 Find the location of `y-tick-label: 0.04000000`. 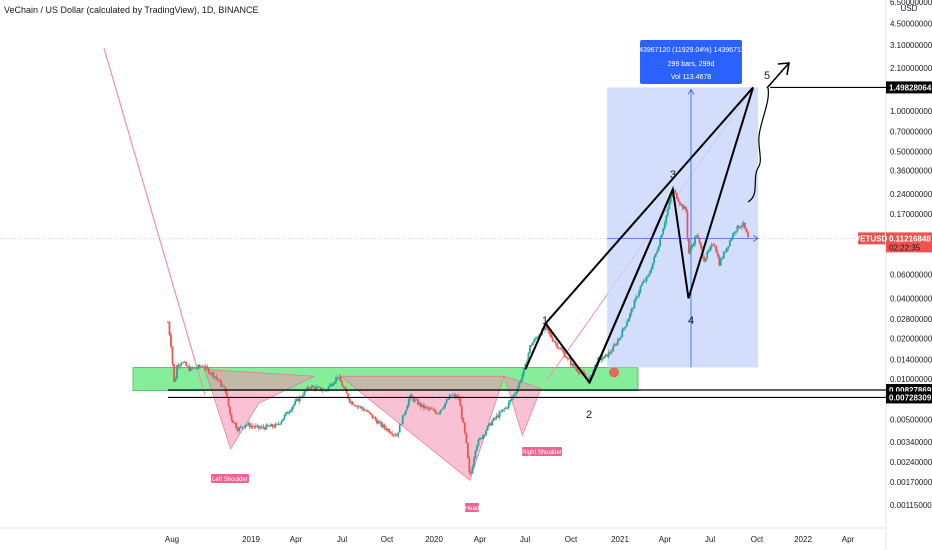

y-tick-label: 0.04000000 is located at coordinates (911, 298).